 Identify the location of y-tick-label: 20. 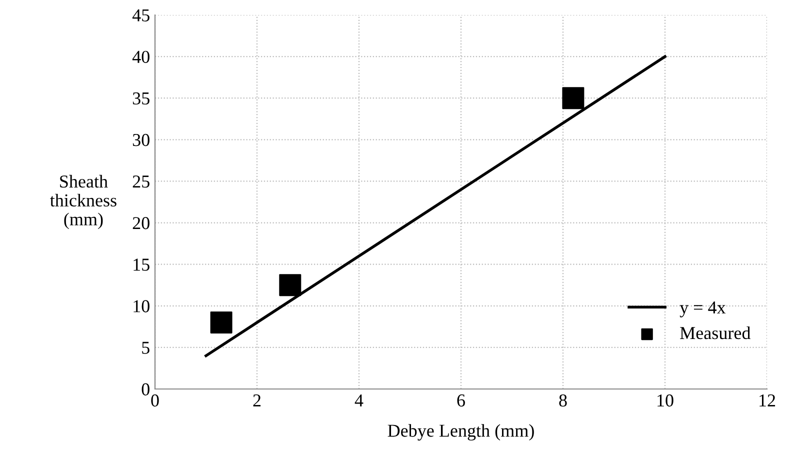
(141, 223).